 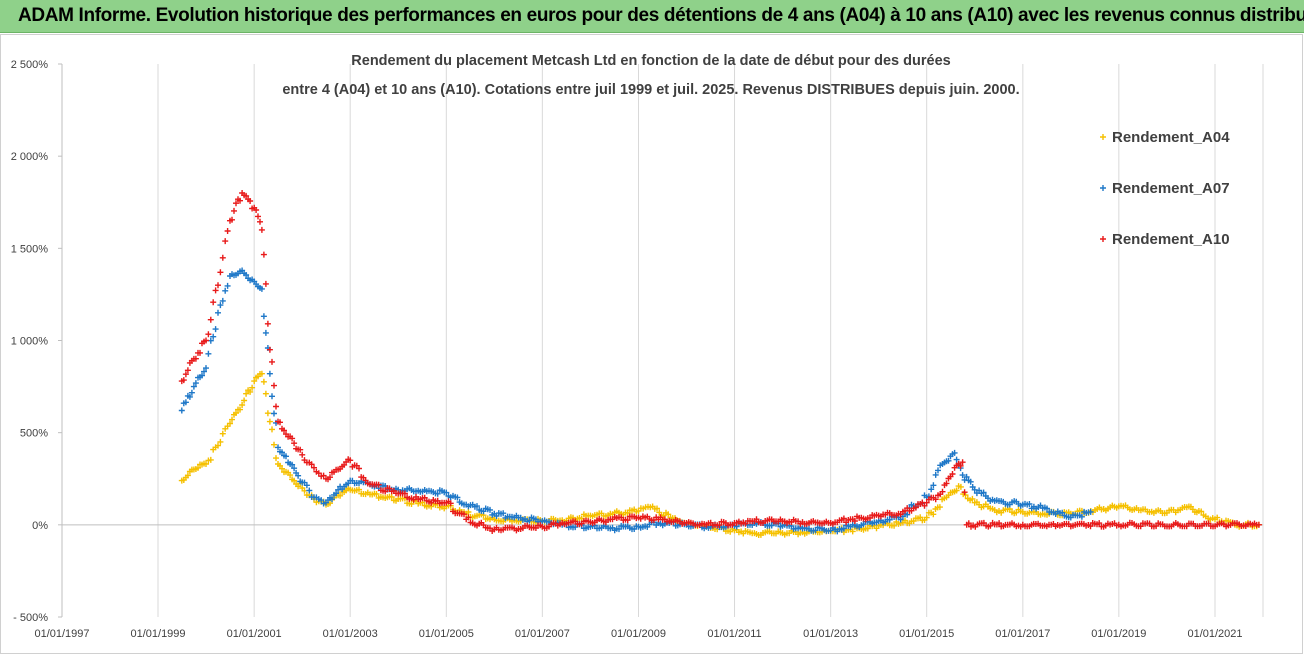 I want to click on x-tick-label: 01/01/2017, so click(x=1022, y=634).